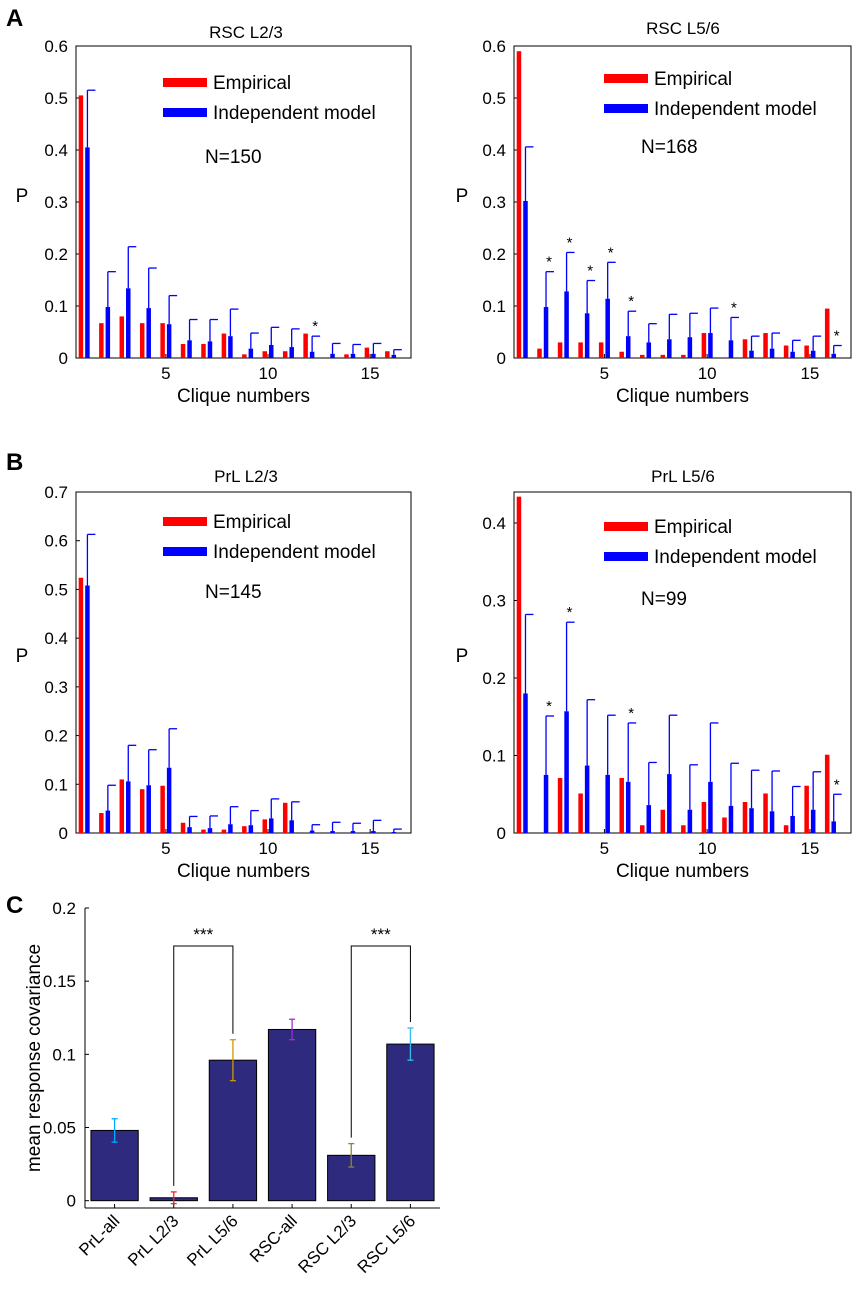  What do you see at coordinates (99, 1235) in the screenshot?
I see `category-label: PrL-all` at bounding box center [99, 1235].